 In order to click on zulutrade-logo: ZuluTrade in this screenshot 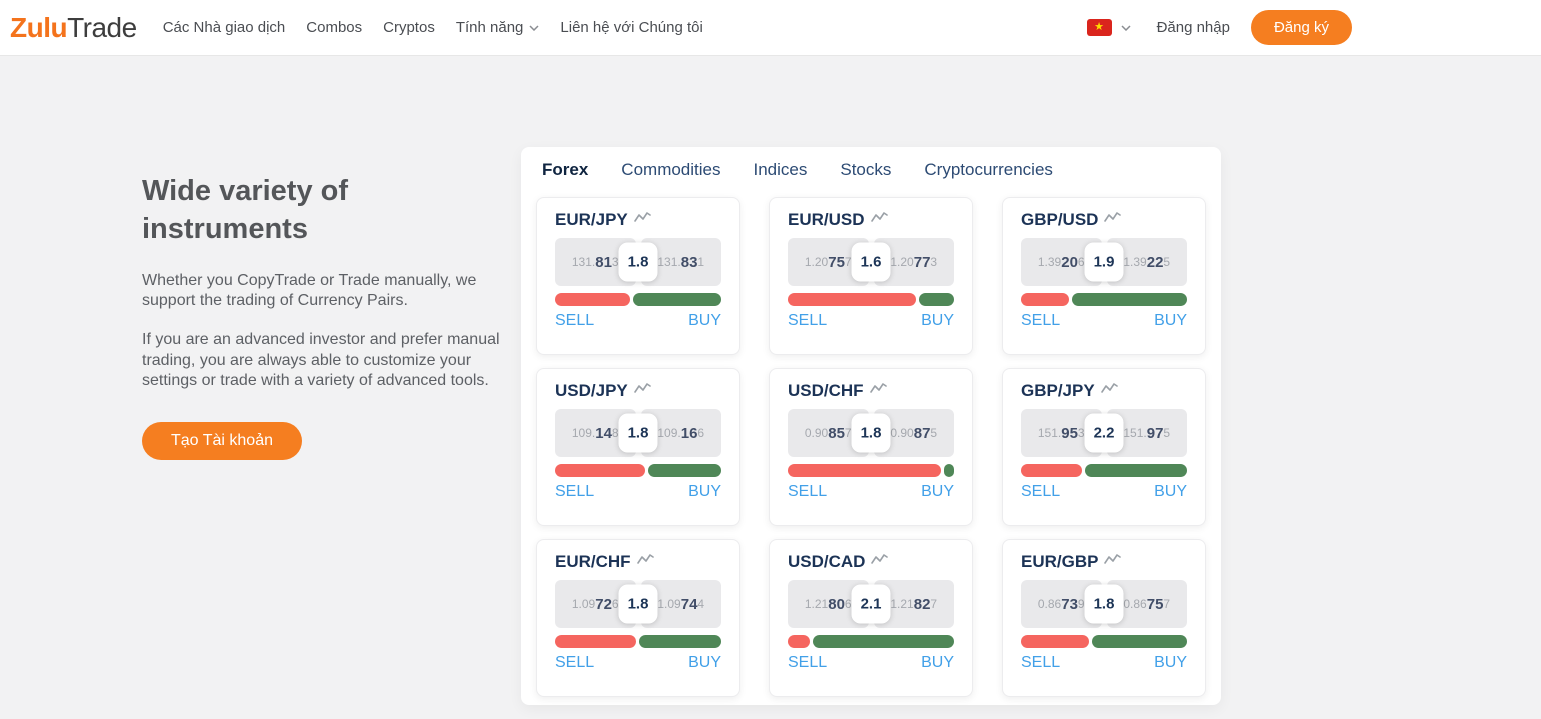, I will do `click(73, 28)`.